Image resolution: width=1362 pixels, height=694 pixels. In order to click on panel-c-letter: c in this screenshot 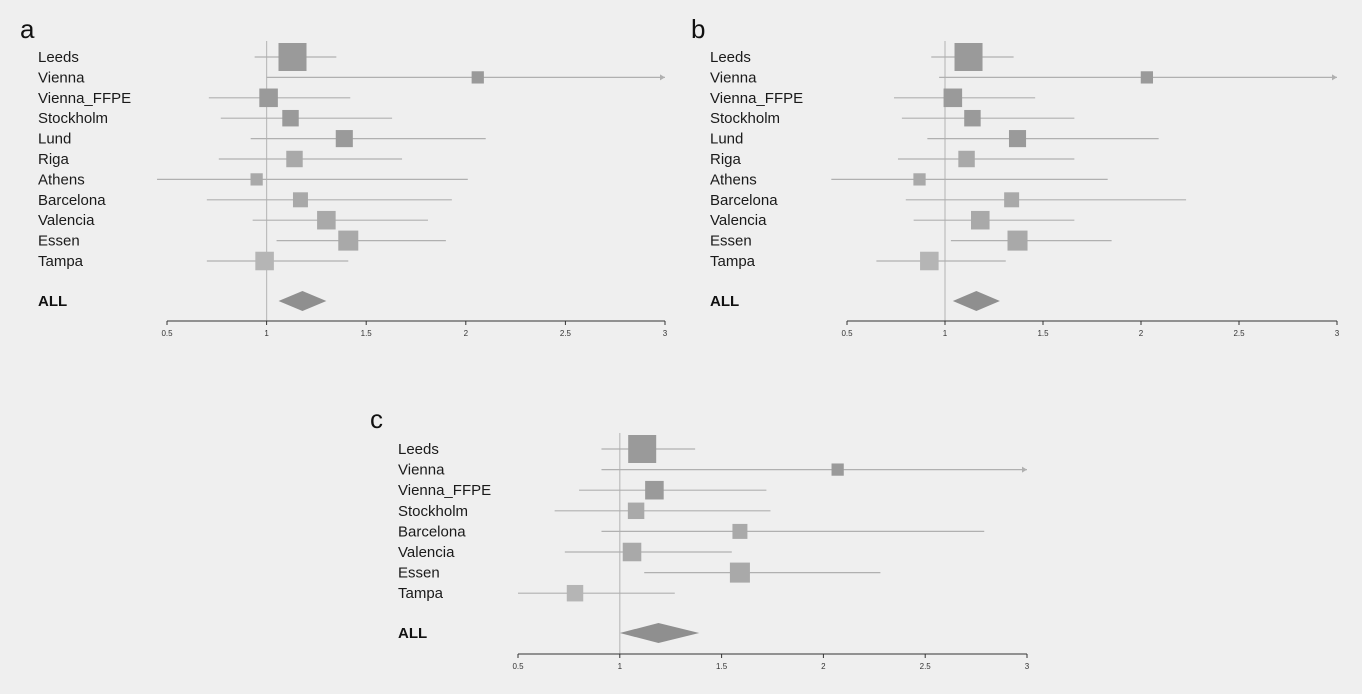, I will do `click(376, 419)`.